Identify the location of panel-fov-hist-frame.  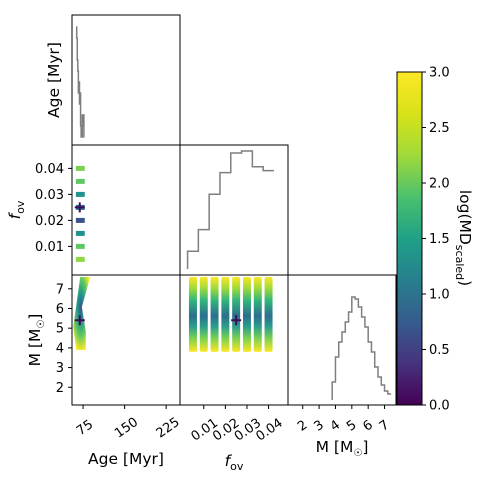
(234, 210).